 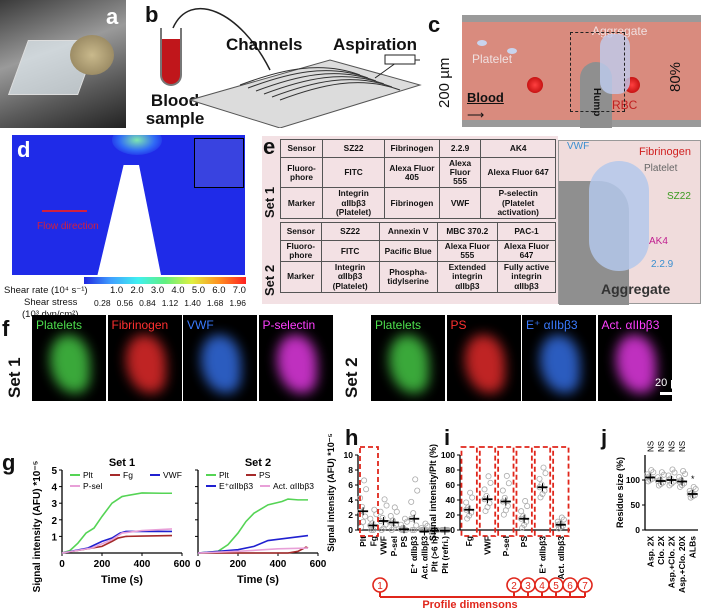 What do you see at coordinates (117, 290) in the screenshot?
I see `shear-rate-tick: 1.0` at bounding box center [117, 290].